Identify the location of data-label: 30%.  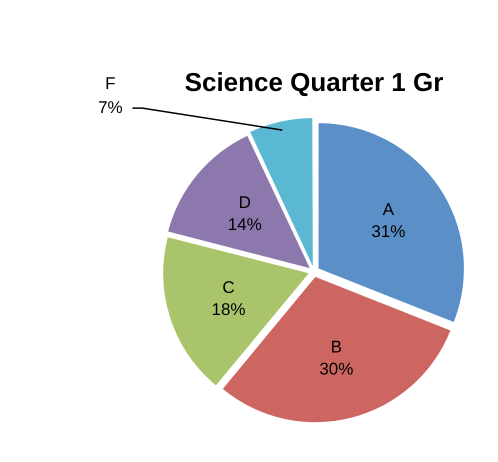
(336, 368).